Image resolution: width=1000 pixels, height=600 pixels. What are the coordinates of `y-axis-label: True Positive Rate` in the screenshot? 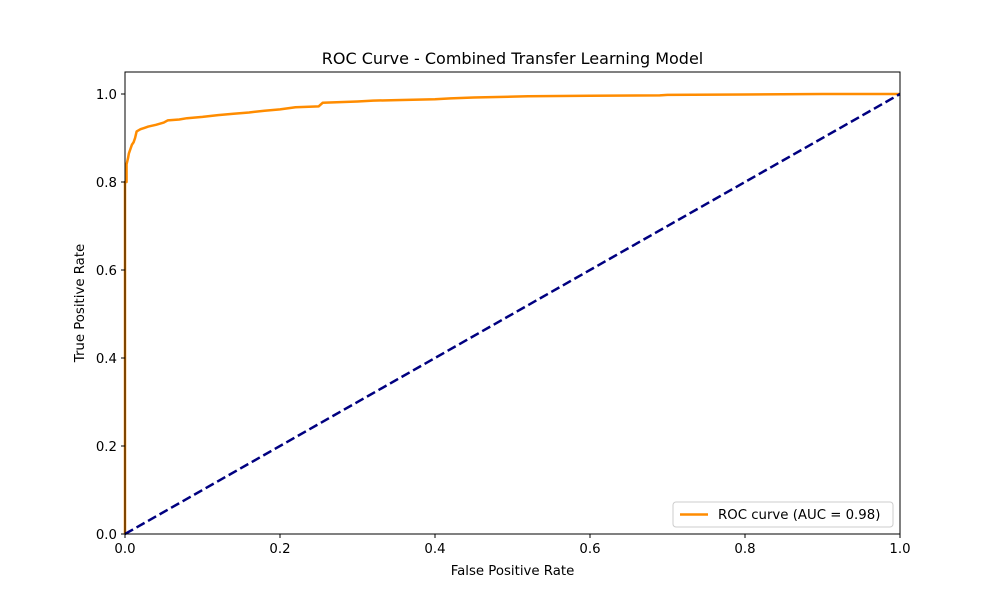 It's located at (80, 303).